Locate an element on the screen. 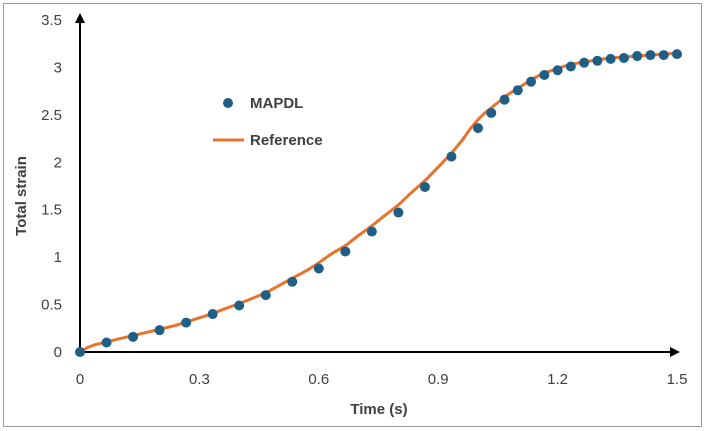 This screenshot has height=431, width=706. x-tick-label: 1.5 is located at coordinates (677, 379).